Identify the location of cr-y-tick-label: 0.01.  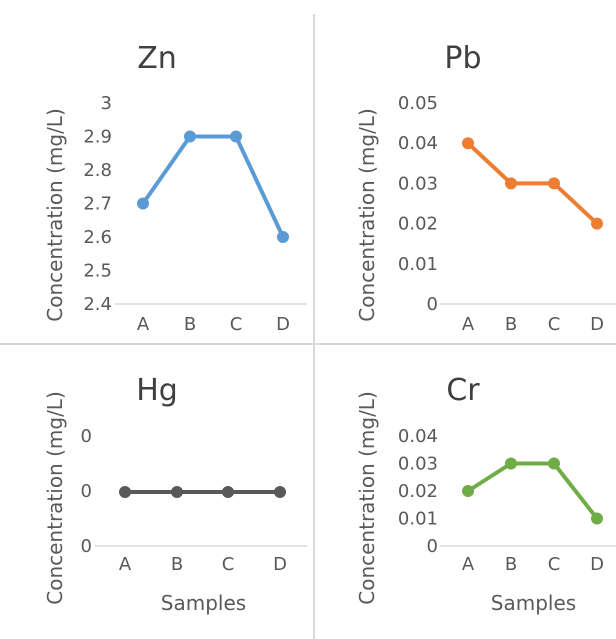
(418, 519).